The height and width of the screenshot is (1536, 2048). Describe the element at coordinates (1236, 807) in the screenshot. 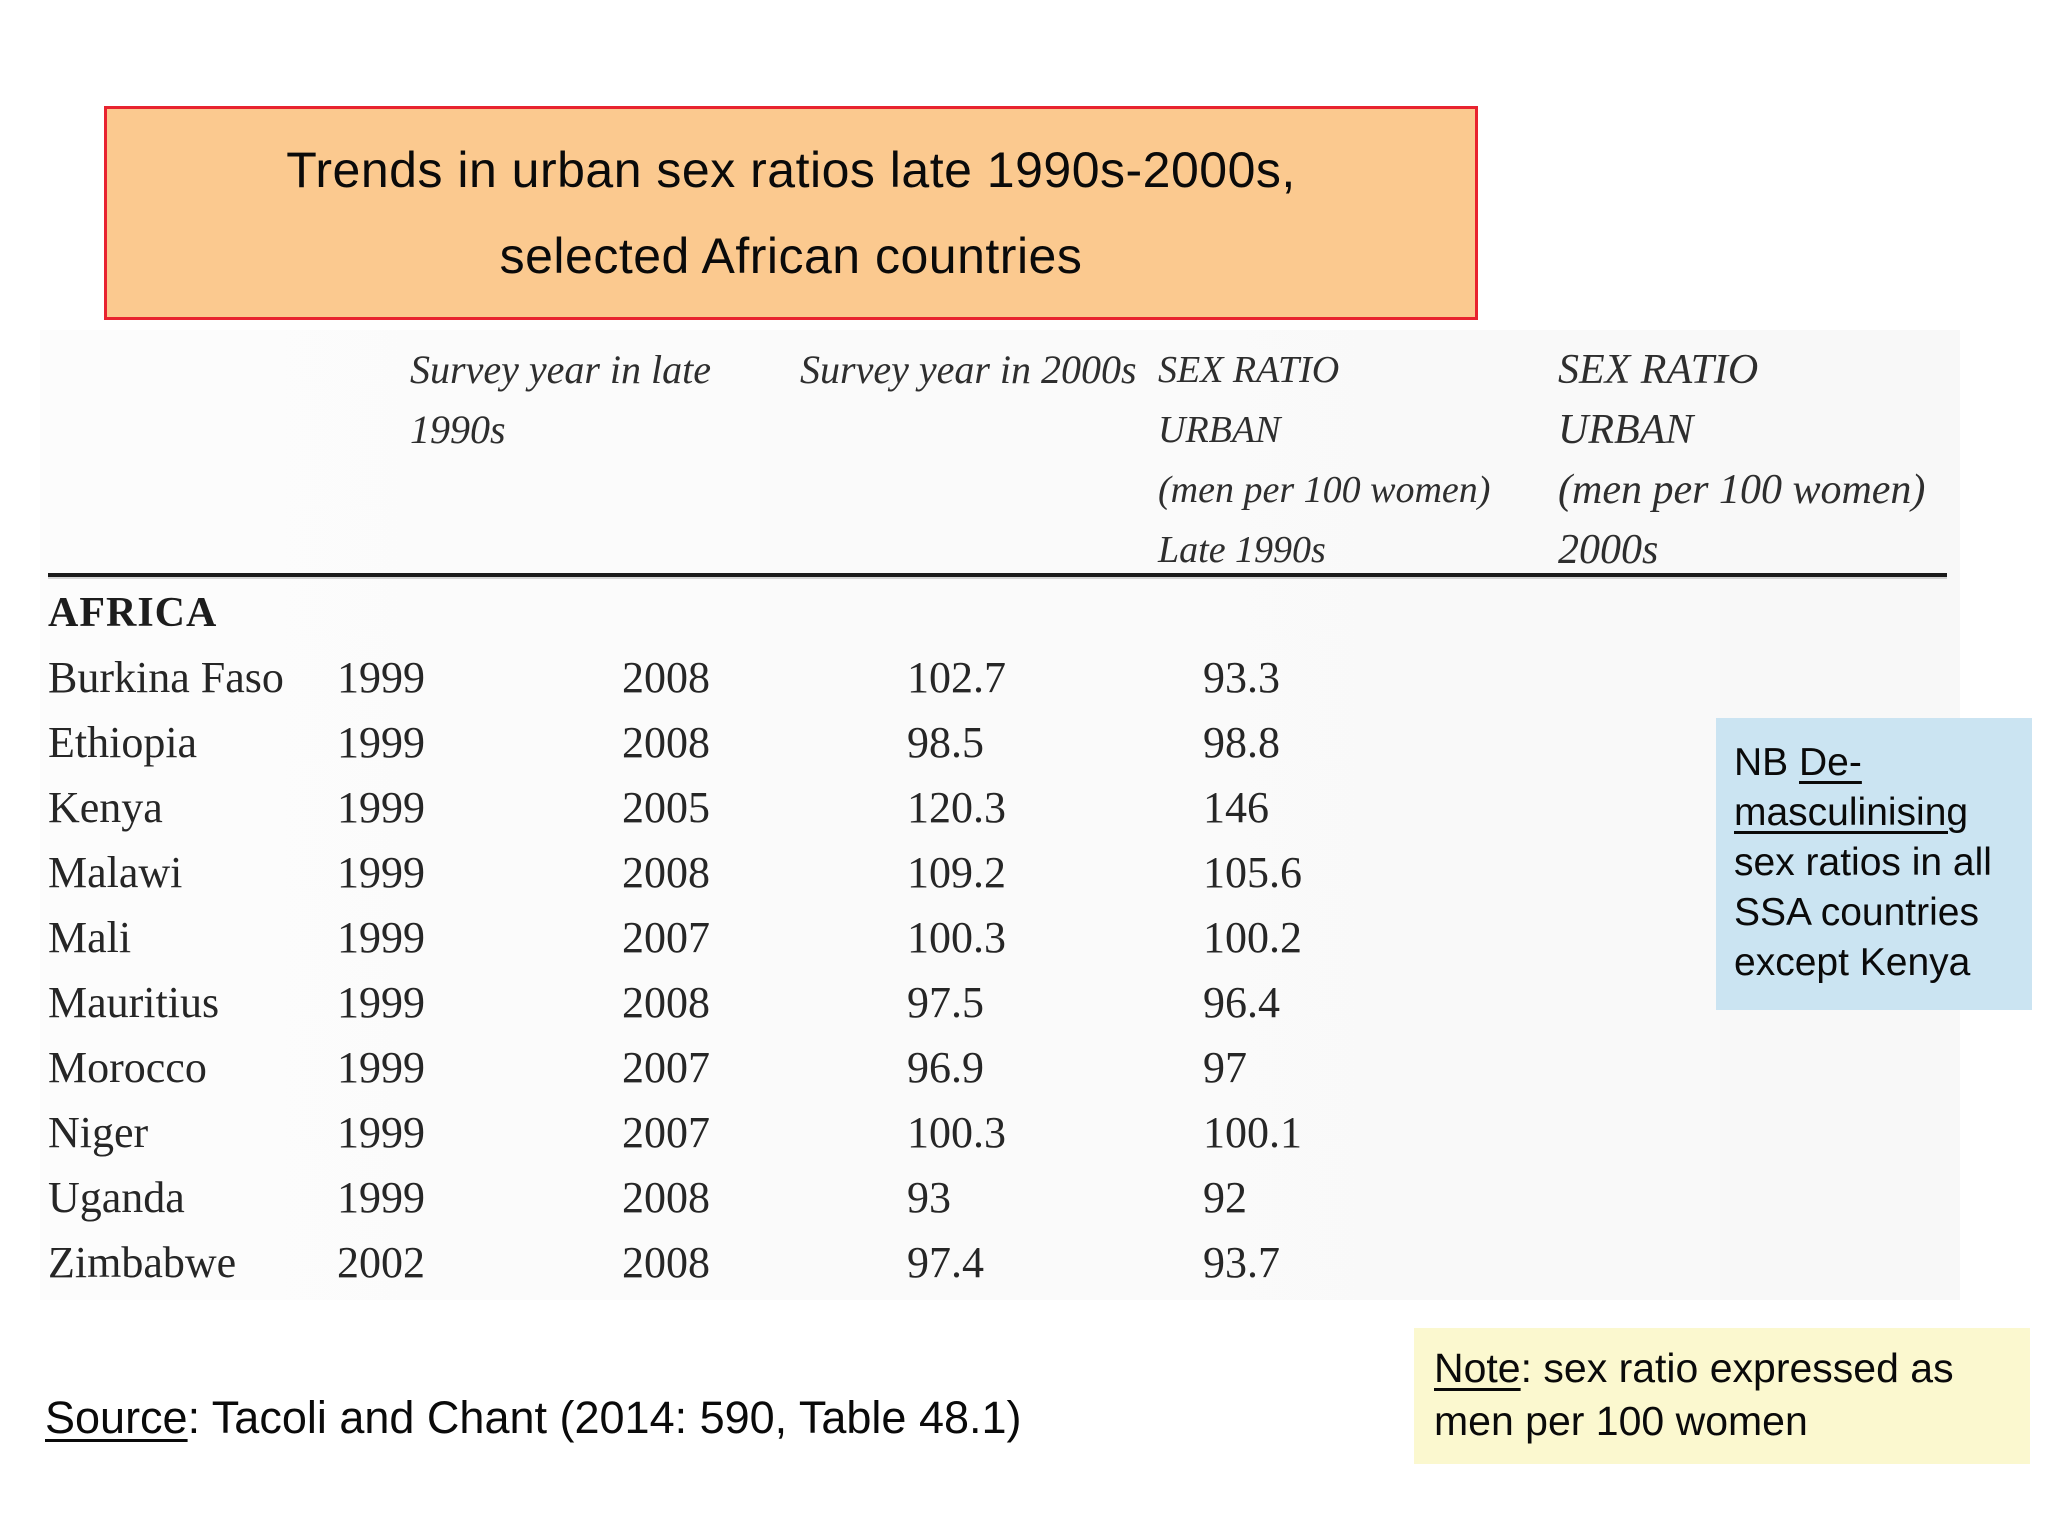

I see `ratio-2000s-cell: 146` at that location.